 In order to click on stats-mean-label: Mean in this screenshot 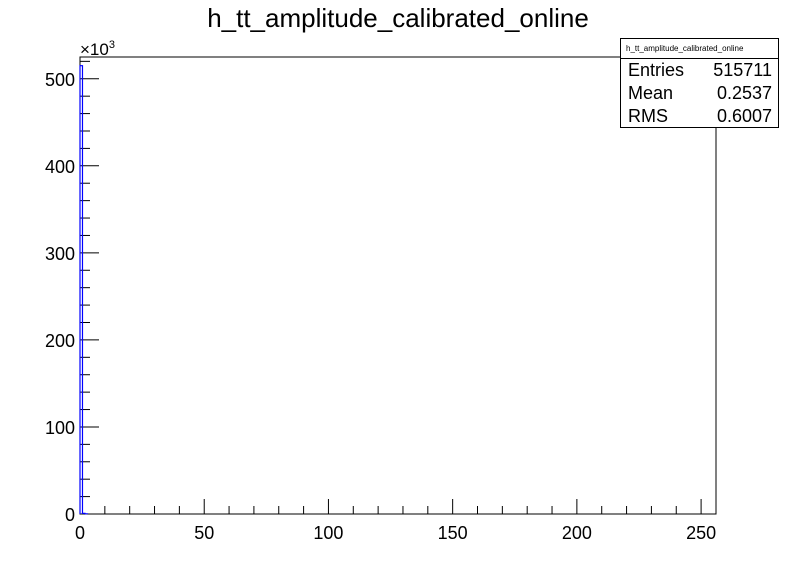, I will do `click(651, 93)`.